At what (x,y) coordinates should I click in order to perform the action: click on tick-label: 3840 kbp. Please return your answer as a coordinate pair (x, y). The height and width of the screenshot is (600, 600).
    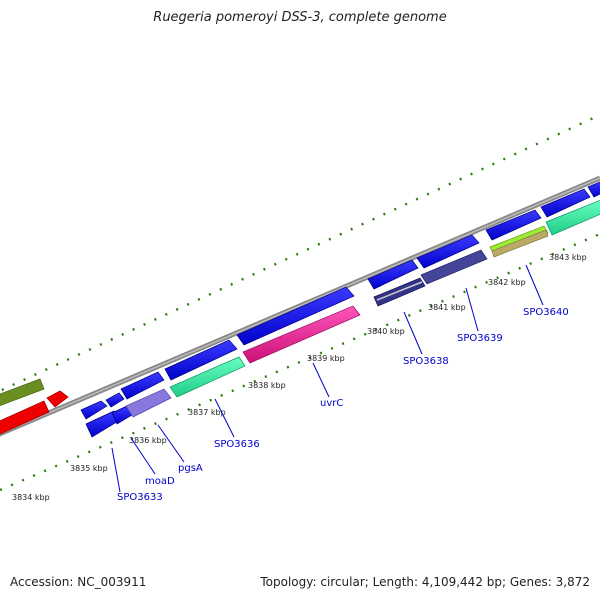
    Looking at the image, I should click on (386, 331).